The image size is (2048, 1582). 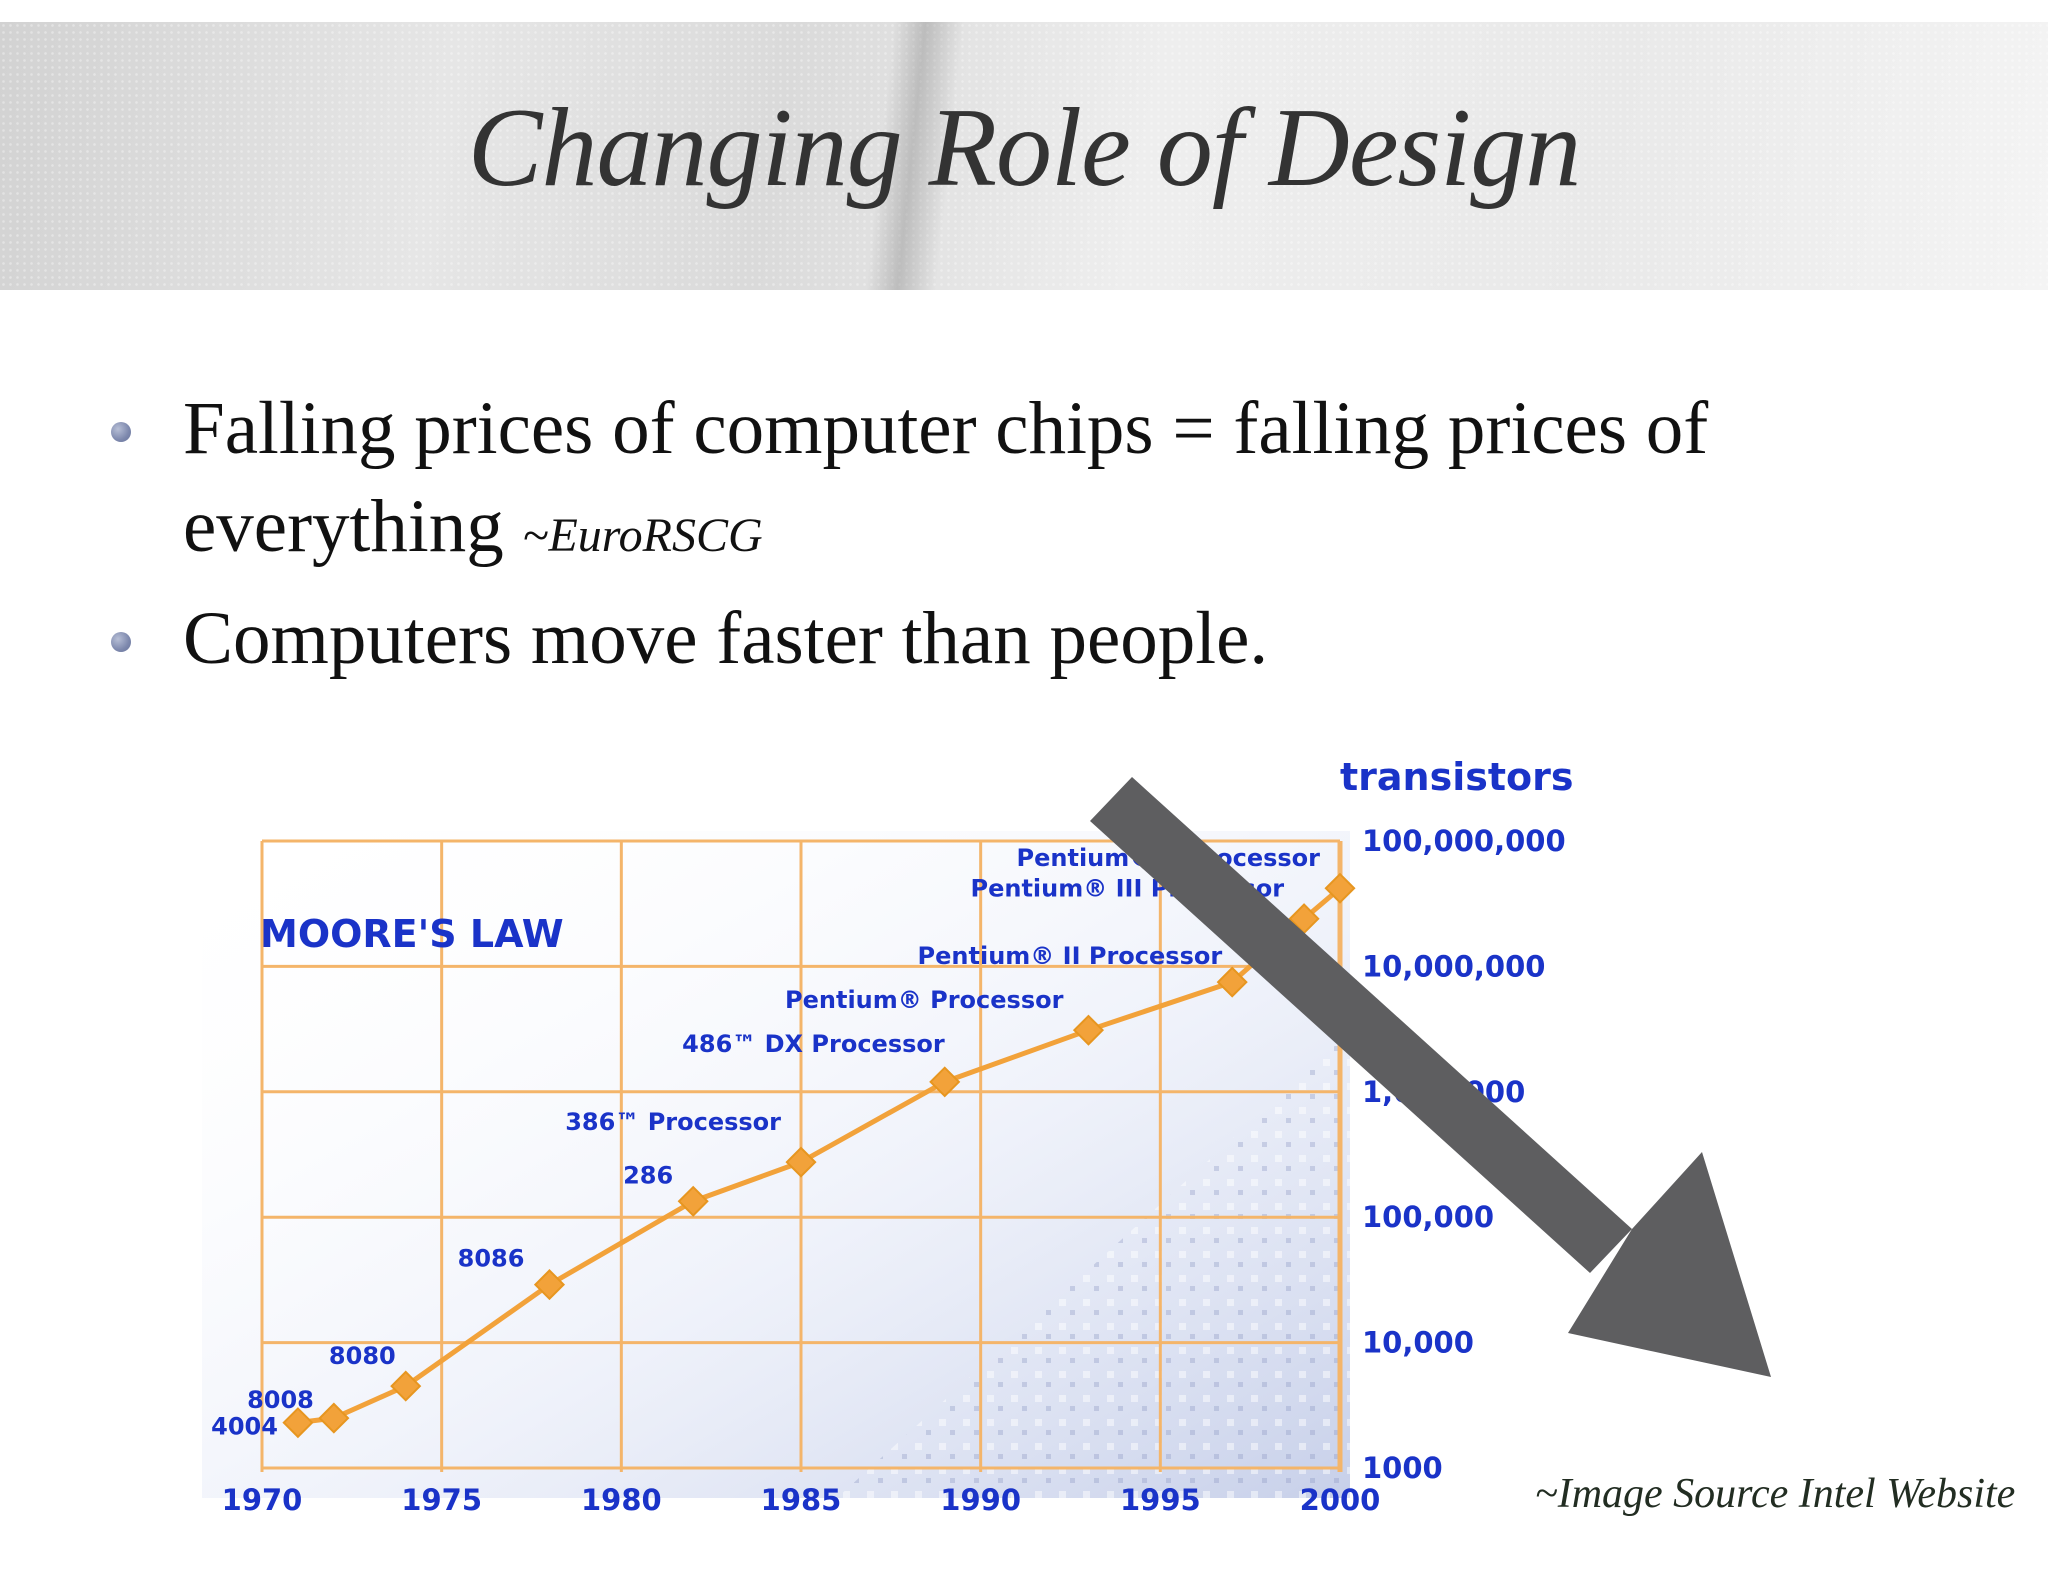 I want to click on data-point-label: 386™ Processor, so click(x=673, y=1122).